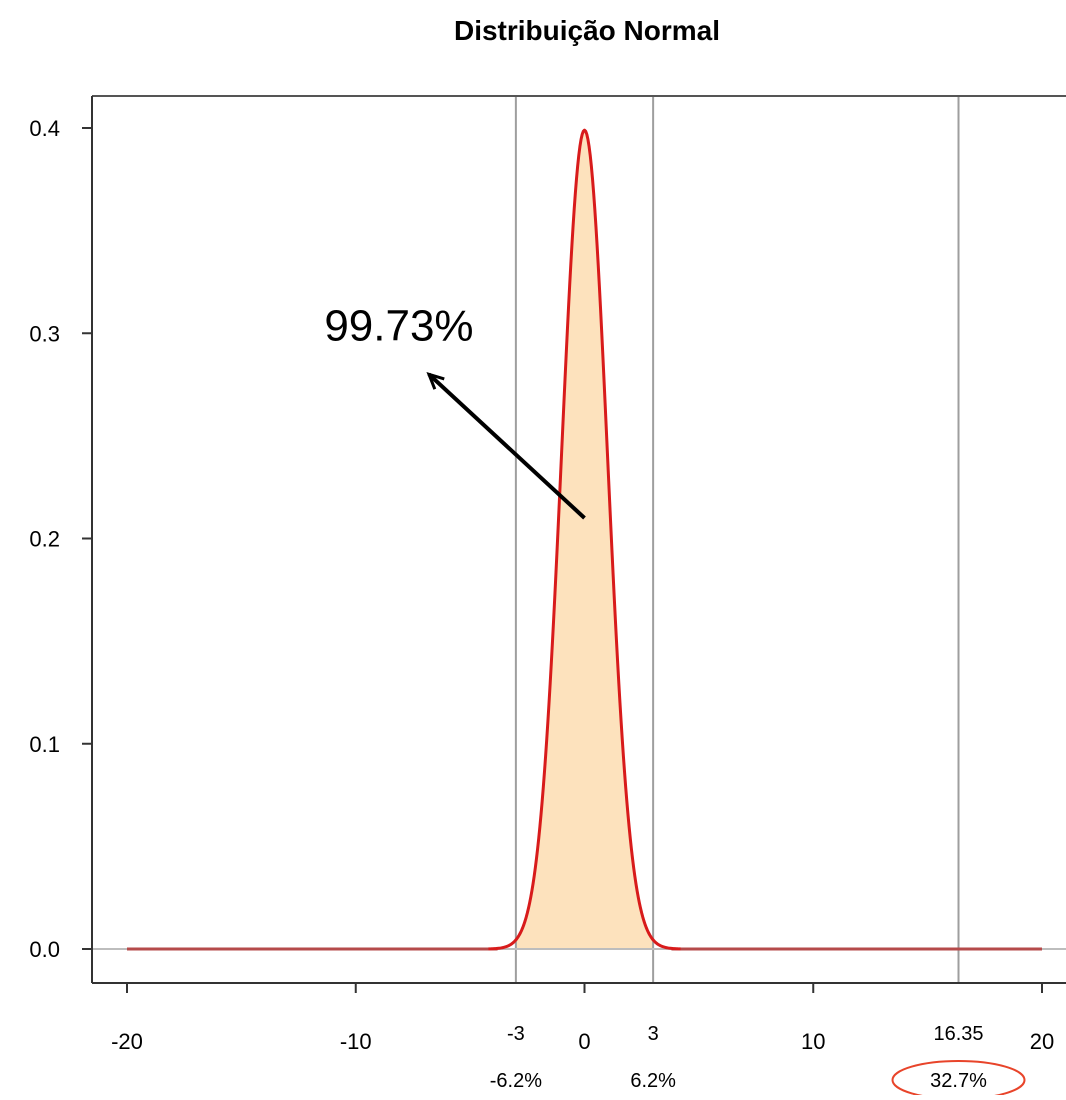 This screenshot has height=1100, width=1066. Describe the element at coordinates (398, 325) in the screenshot. I see `annotation-label: 99.73%` at that location.